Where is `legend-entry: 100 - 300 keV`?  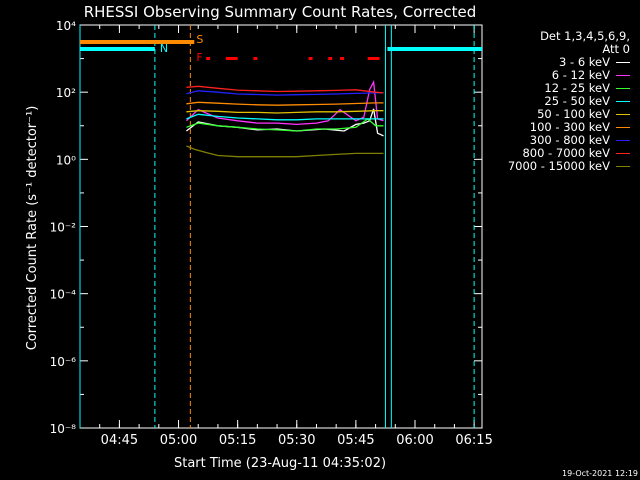 legend-entry: 100 - 300 keV is located at coordinates (580, 127).